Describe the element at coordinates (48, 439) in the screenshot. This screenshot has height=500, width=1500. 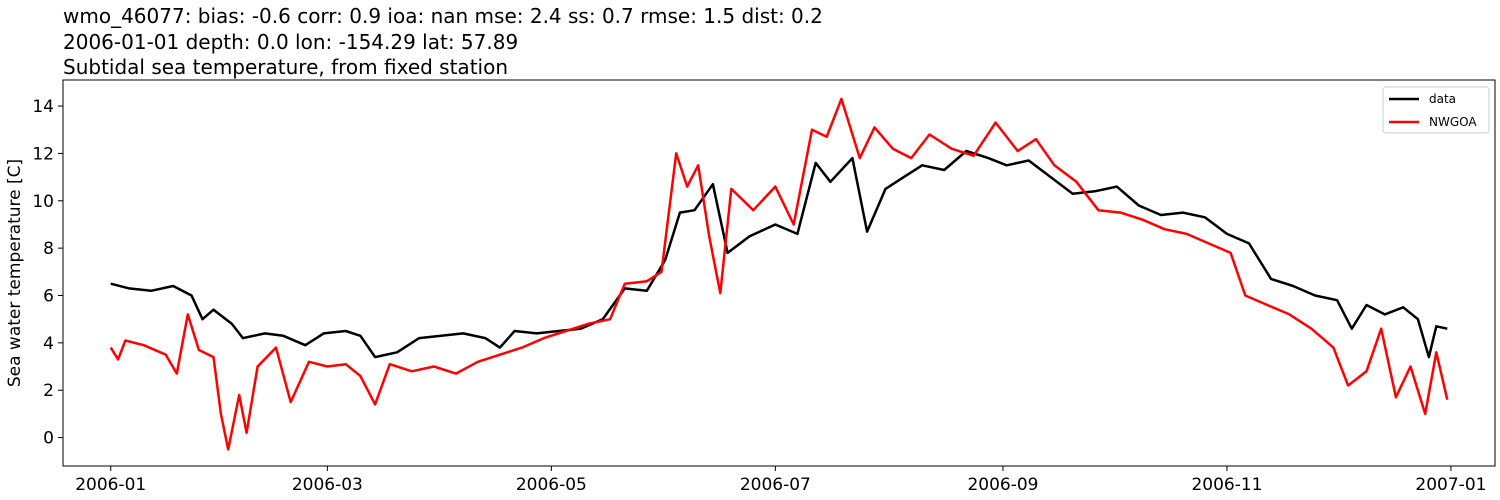
I see `y-tick-label: 0` at that location.